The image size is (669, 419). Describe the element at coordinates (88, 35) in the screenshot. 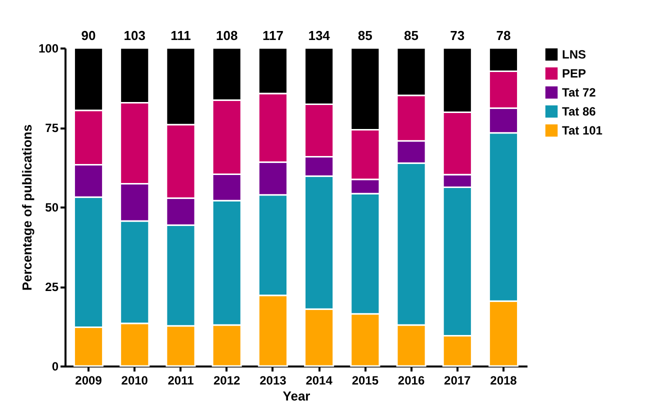

I see `annotation: 90` at that location.